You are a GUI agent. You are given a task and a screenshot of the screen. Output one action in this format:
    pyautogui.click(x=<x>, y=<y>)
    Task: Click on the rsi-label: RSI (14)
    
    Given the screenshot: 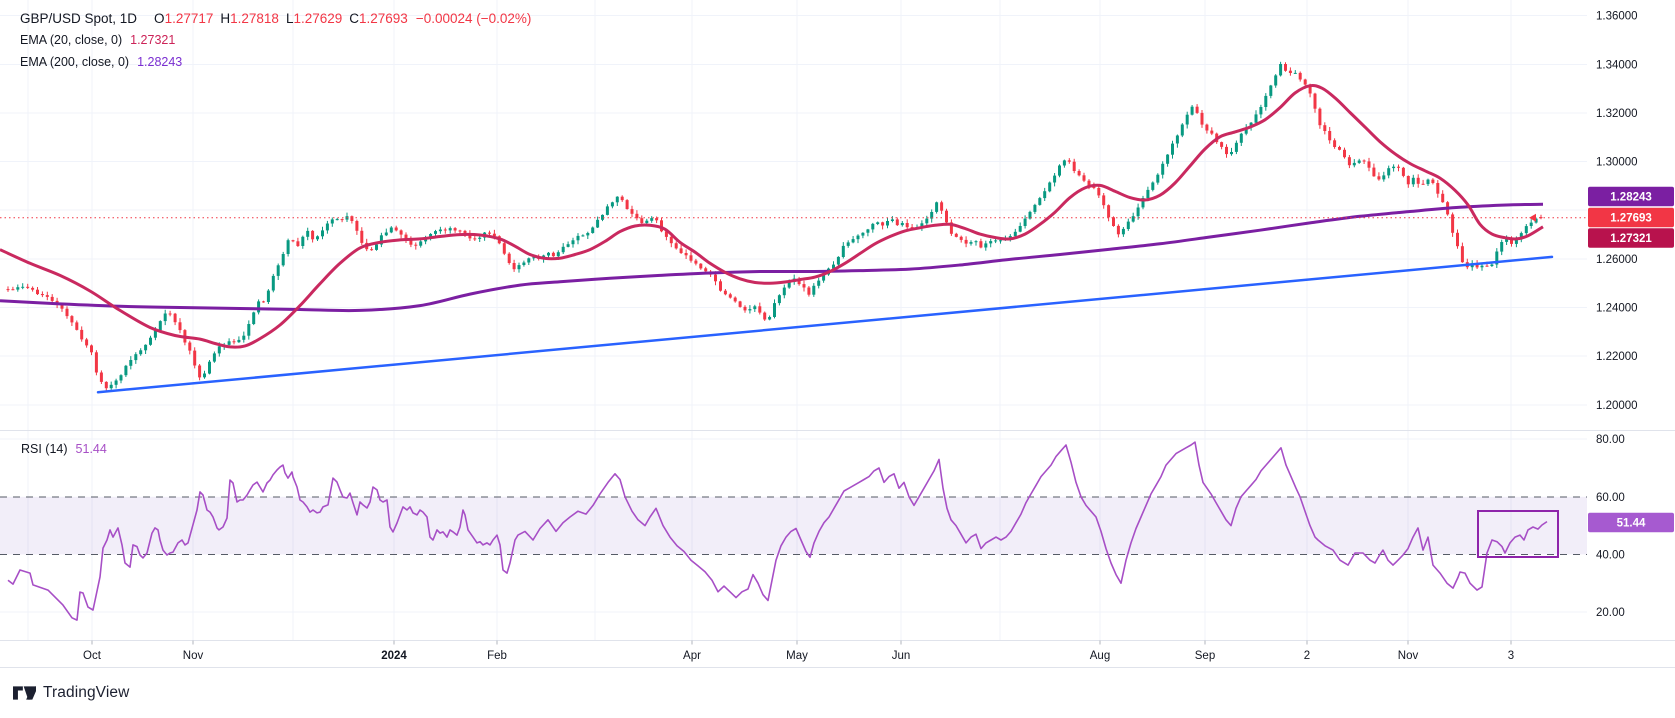 What is the action you would take?
    pyautogui.click(x=44, y=449)
    